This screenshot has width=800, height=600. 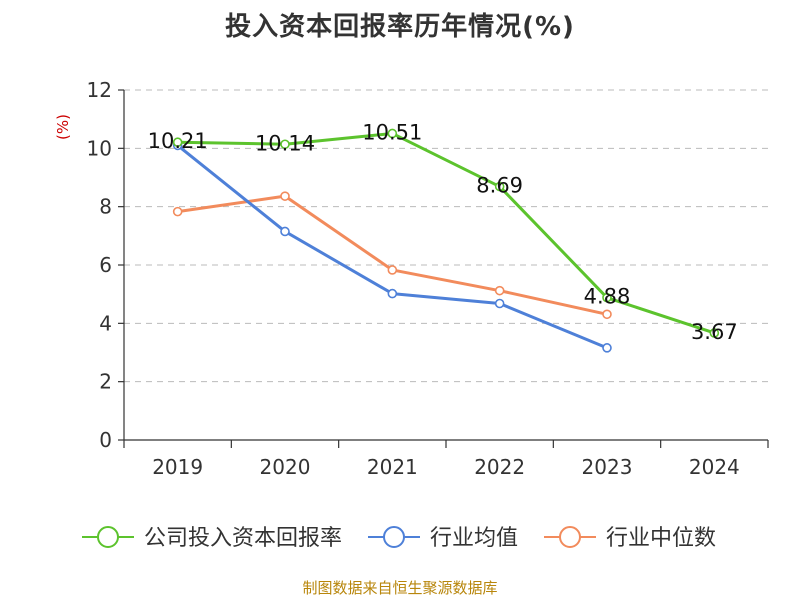 I want to click on x-tick-label: 2022, so click(x=499, y=467).